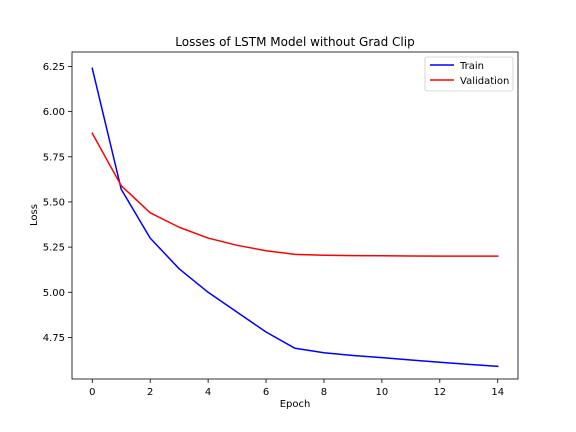 This screenshot has width=576, height=432. I want to click on x-tick-label: 12, so click(439, 392).